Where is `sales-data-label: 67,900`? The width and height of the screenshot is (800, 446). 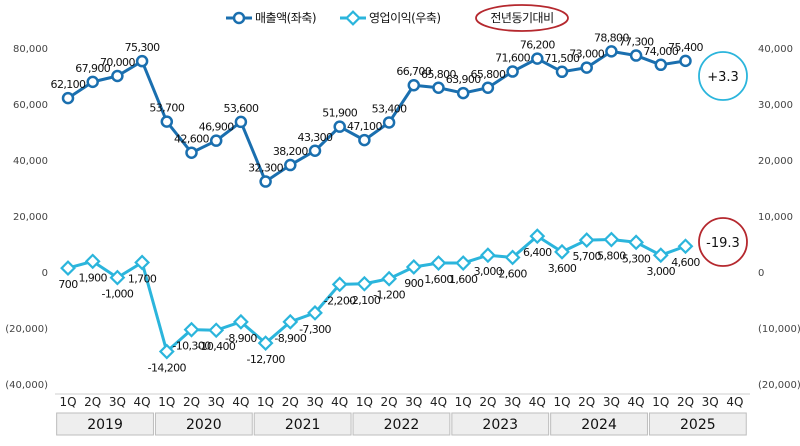
sales-data-label: 67,900 is located at coordinates (92, 68).